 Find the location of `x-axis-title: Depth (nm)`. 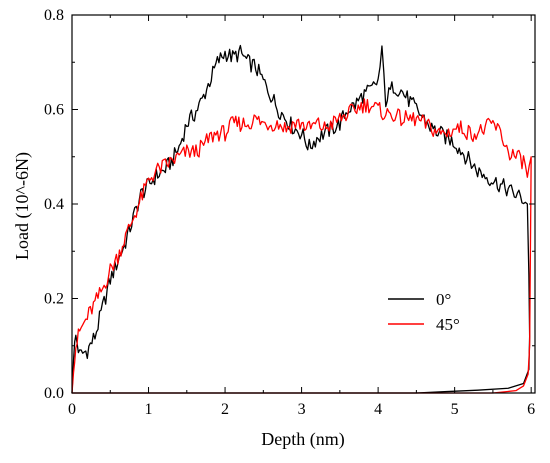

x-axis-title: Depth (nm) is located at coordinates (302, 439).